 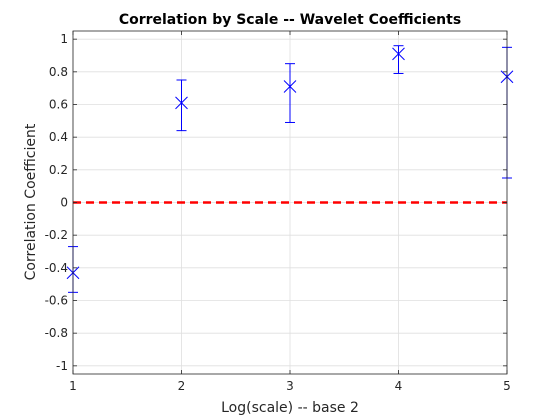 What do you see at coordinates (56, 202) in the screenshot?
I see `y-tick-labels: -1 -0.8 -0.6 -0.4 -0.2 0 0.2 0.4 0.6 0.8 1` at bounding box center [56, 202].